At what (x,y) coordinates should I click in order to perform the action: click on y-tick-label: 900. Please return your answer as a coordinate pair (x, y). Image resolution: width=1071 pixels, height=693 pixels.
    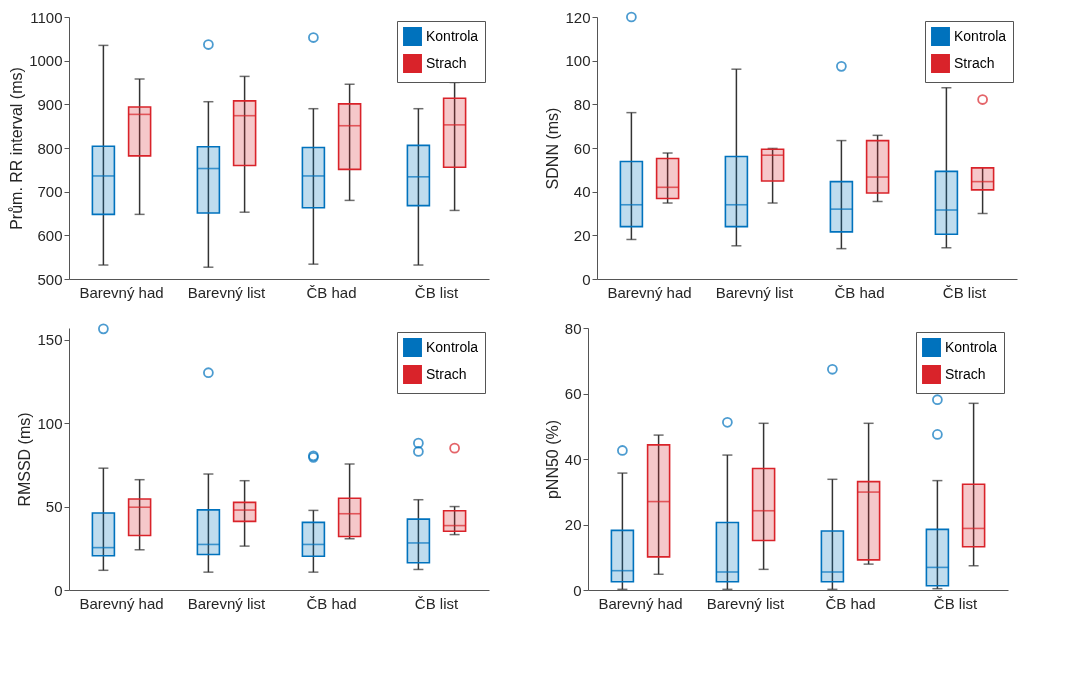
    Looking at the image, I should click on (50, 104).